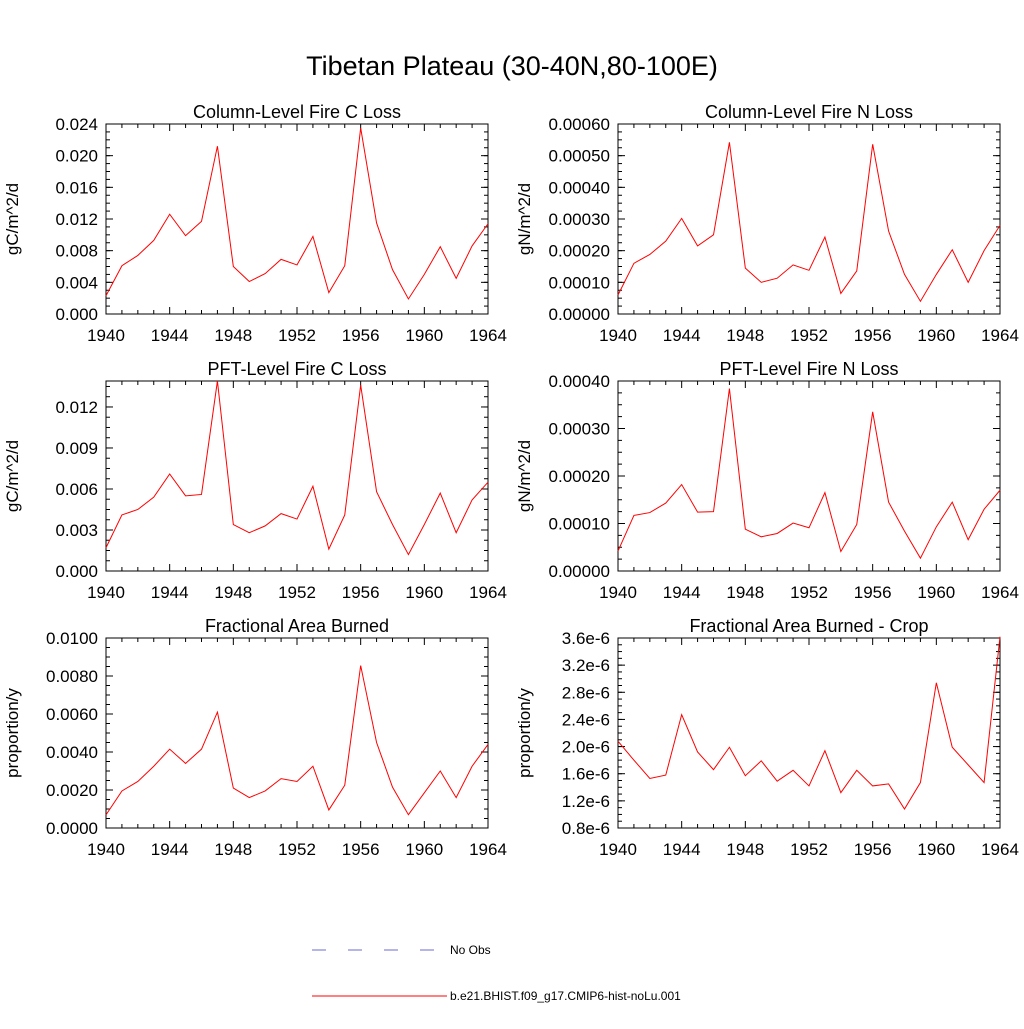 The height and width of the screenshot is (1029, 1024). I want to click on y-tick-label: 2.4e-6, so click(586, 719).